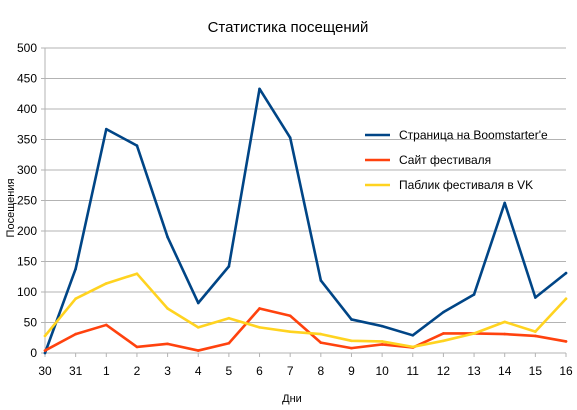  I want to click on x-tick-label: 1, so click(106, 371).